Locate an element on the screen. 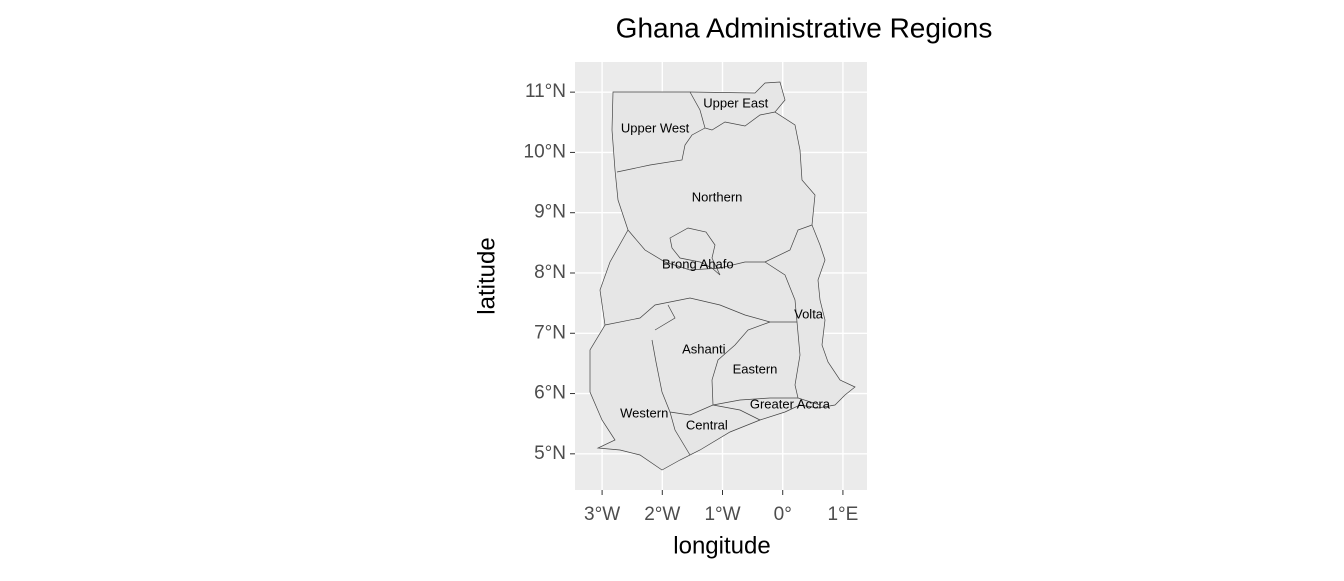 This screenshot has height=581, width=1344. map is located at coordinates (722, 276).